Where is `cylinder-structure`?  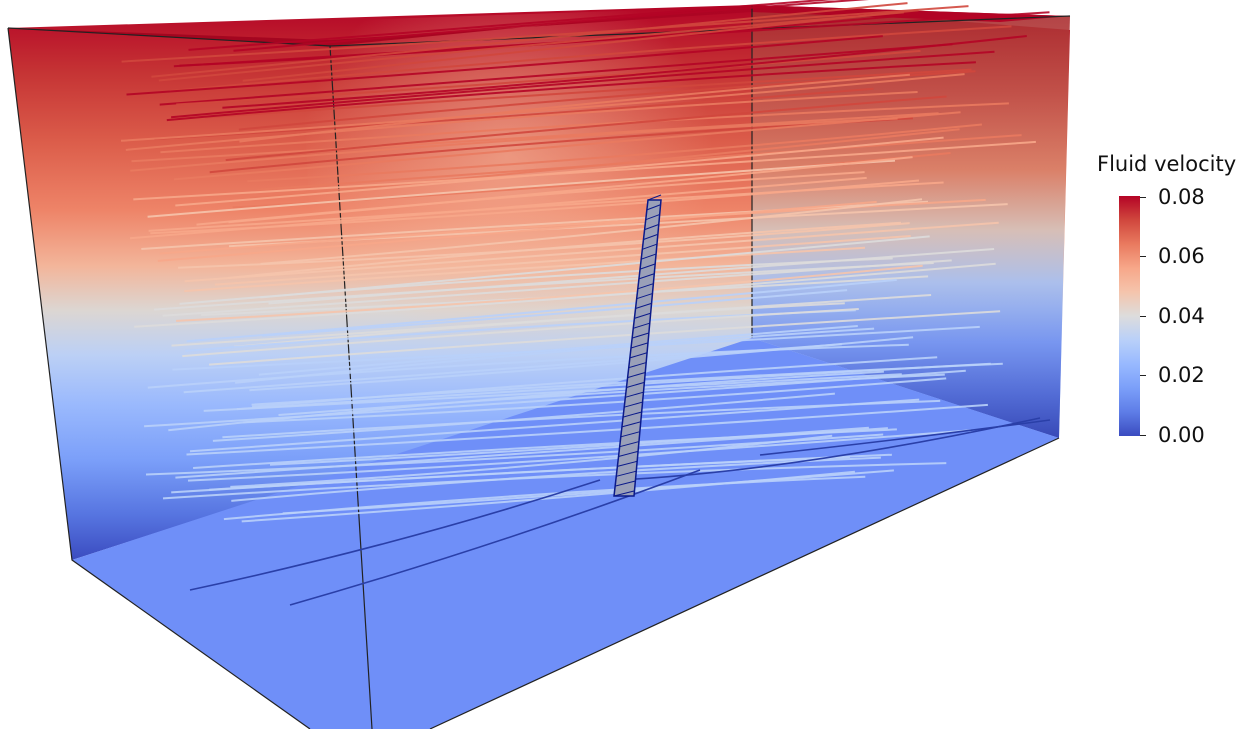 cylinder-structure is located at coordinates (637, 345).